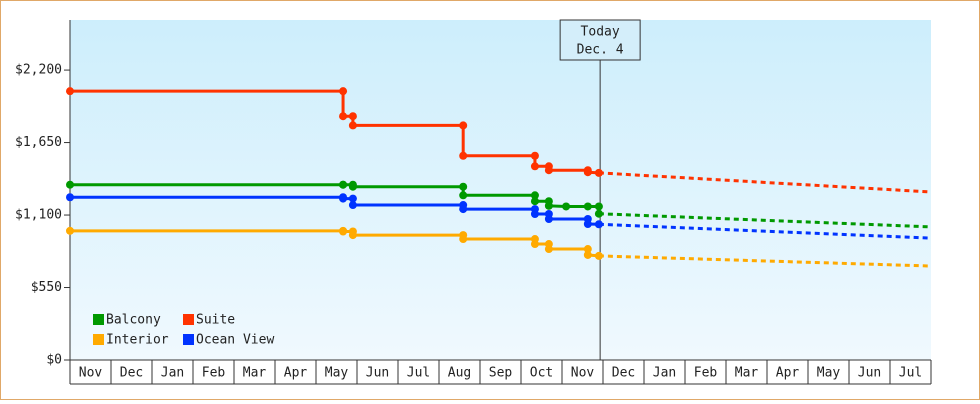 This screenshot has width=980, height=404. Describe the element at coordinates (501, 373) in the screenshot. I see `x-tick-label: Sep` at that location.